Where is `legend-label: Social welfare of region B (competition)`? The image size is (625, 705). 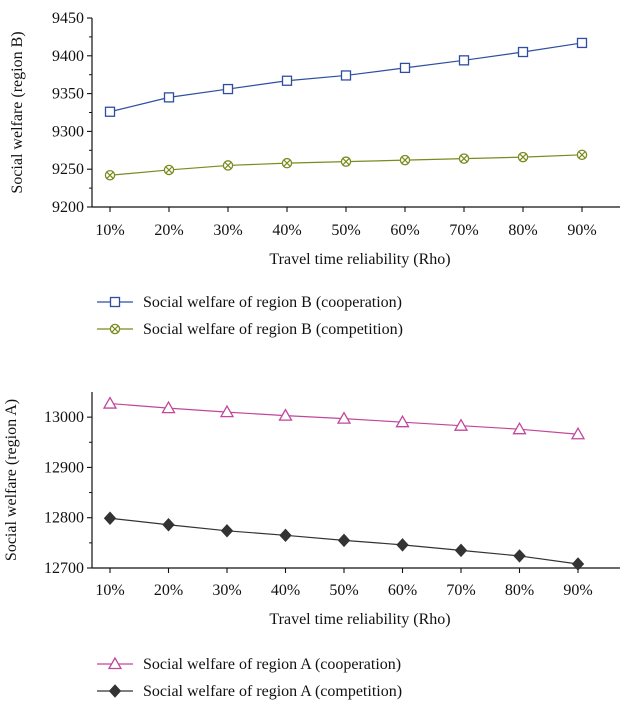
legend-label: Social welfare of region B (competition) is located at coordinates (273, 329).